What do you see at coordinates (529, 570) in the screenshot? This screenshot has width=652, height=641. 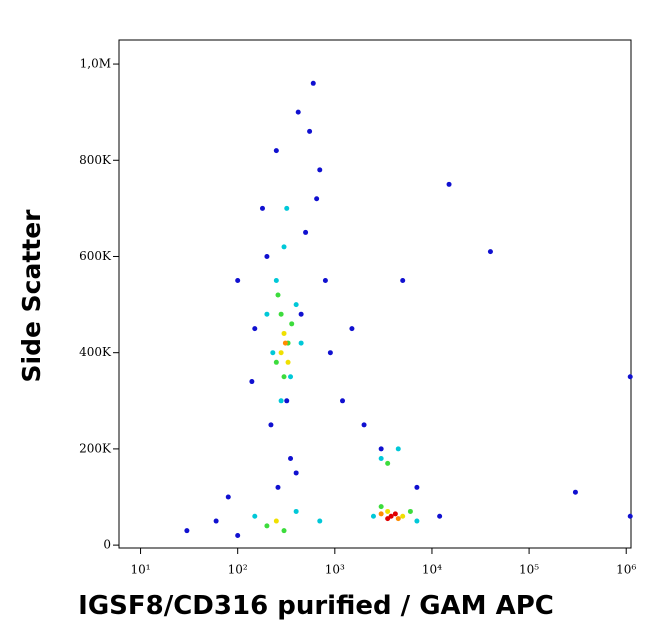 I see `x-tick-label: 10⁵` at bounding box center [529, 570].